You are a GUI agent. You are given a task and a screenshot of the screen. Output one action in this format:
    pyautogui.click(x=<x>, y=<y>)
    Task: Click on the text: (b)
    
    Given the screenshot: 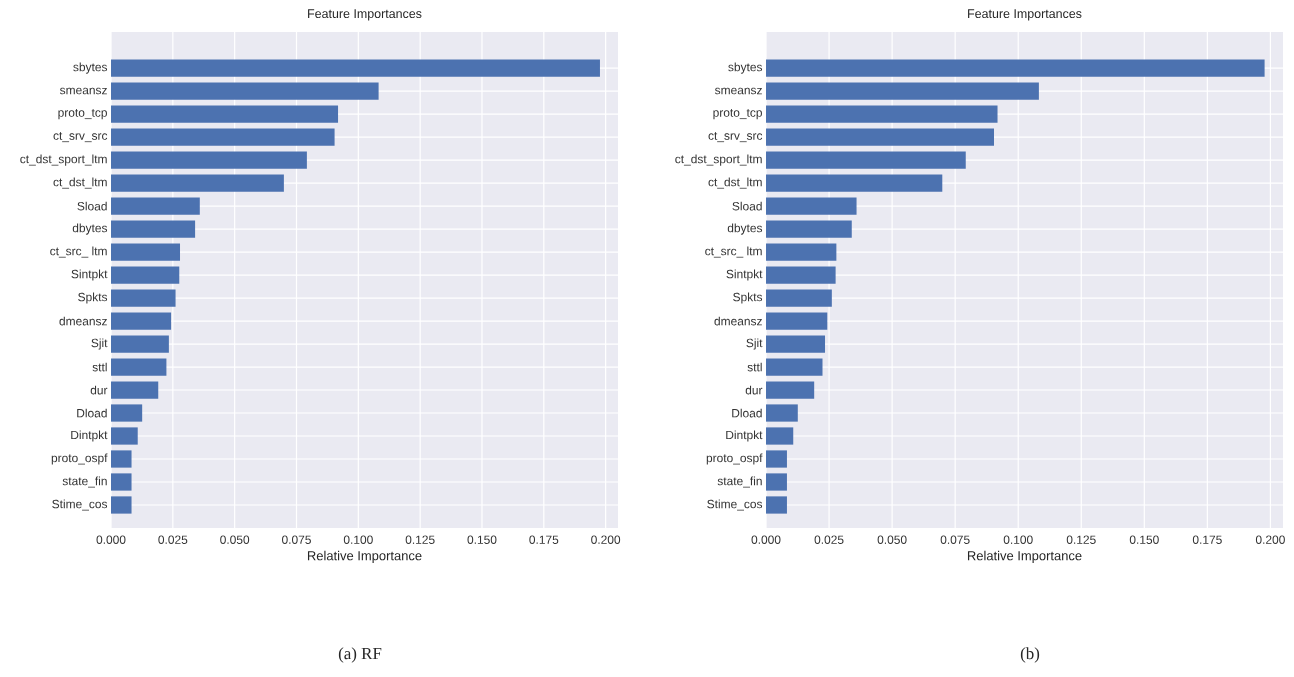 What is the action you would take?
    pyautogui.click(x=1030, y=655)
    